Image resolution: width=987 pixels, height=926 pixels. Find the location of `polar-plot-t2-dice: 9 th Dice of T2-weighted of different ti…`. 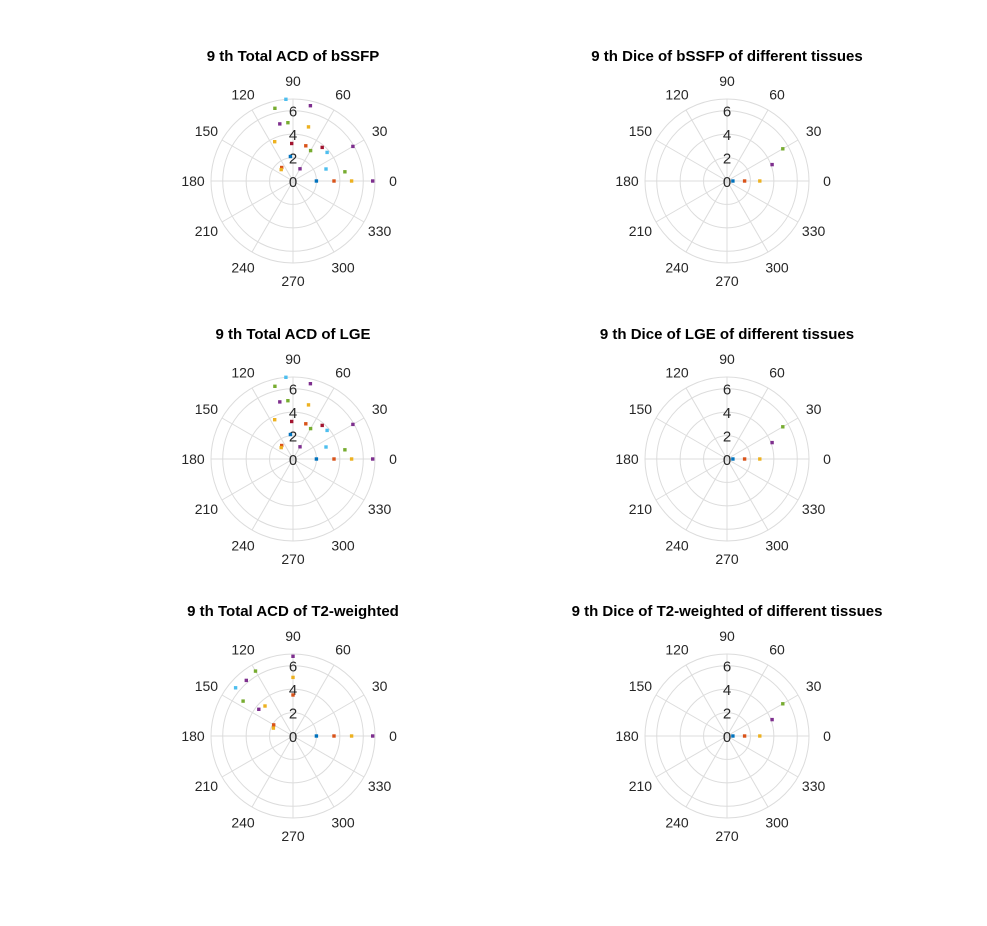

polar-plot-t2-dice: 9 th Dice of T2-weighted of different ti… is located at coordinates (727, 723).